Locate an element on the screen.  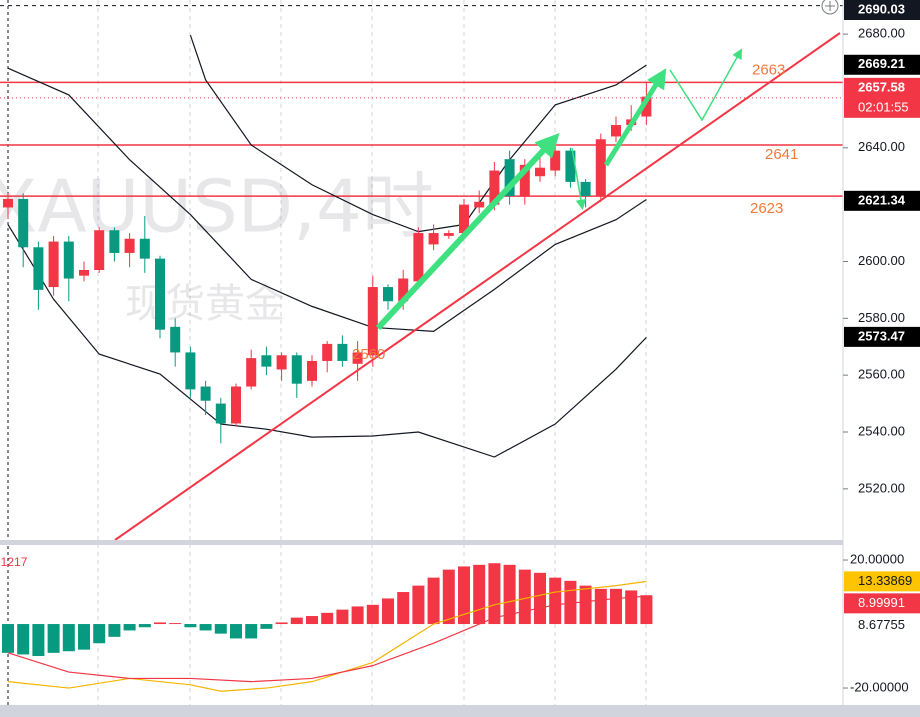
y-tick-label: 2640.00 is located at coordinates (881, 146).